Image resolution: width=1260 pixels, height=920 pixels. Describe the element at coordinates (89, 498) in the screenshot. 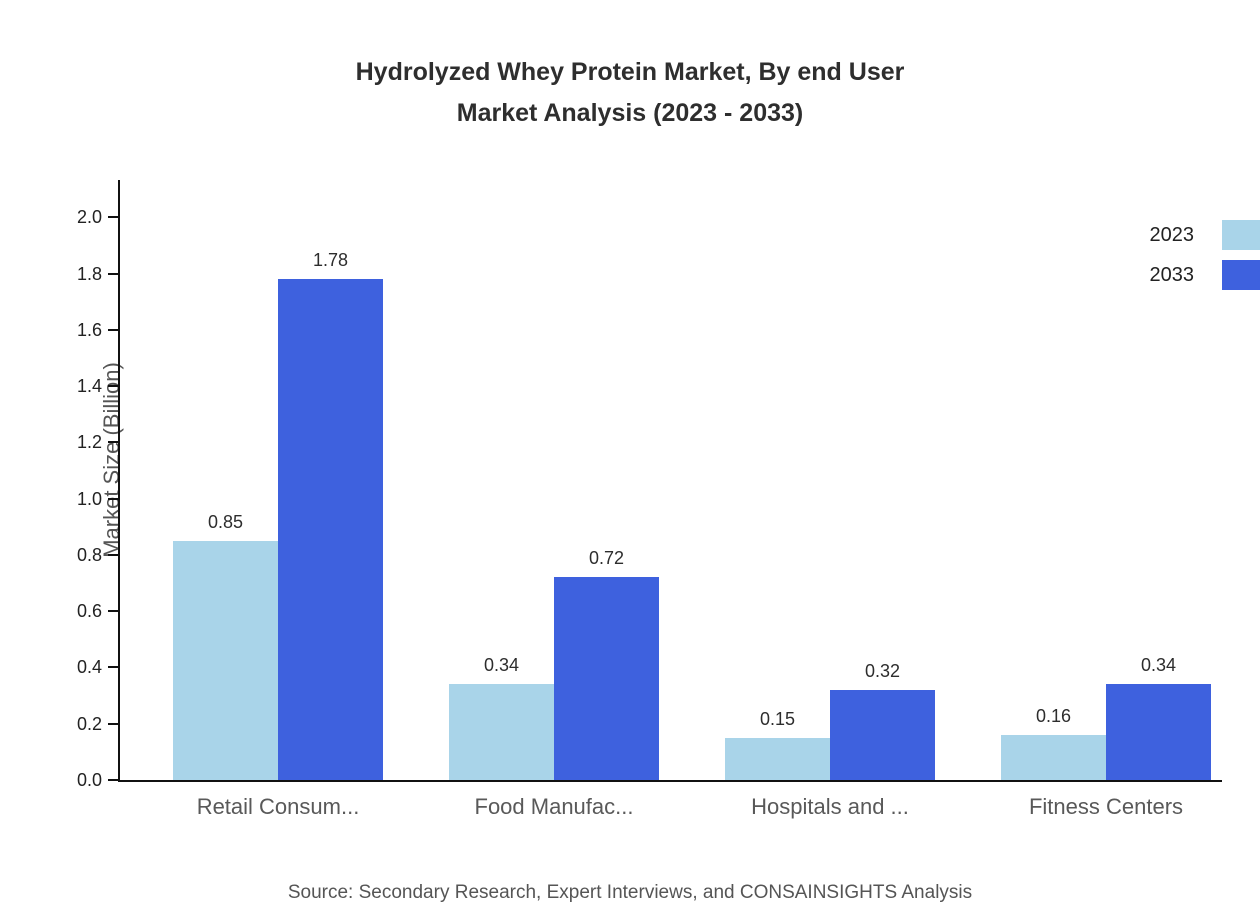

I see `y-axis-tick-label: 1.0` at that location.